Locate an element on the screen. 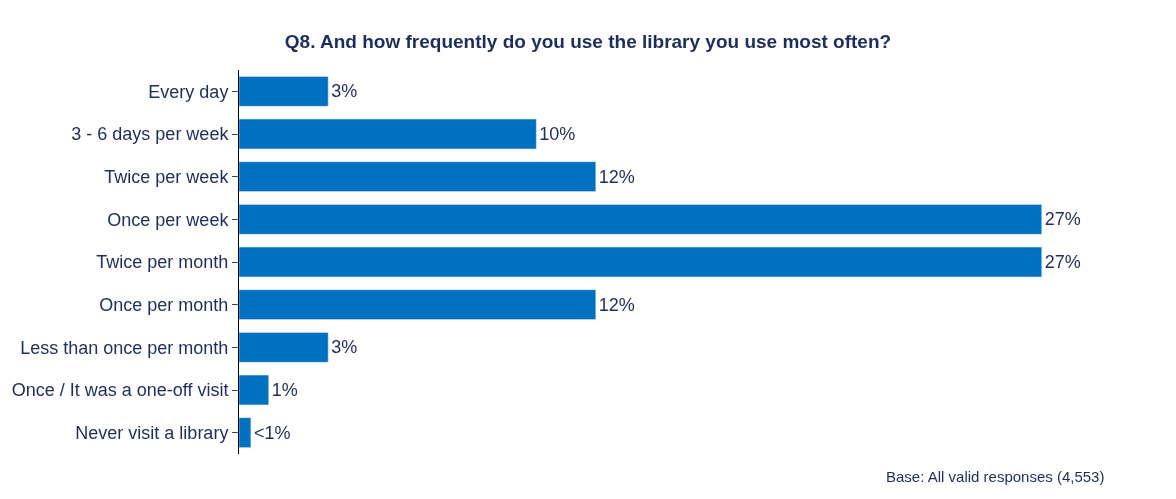 The height and width of the screenshot is (499, 1176). y-tick-label: Twice per week is located at coordinates (167, 176).